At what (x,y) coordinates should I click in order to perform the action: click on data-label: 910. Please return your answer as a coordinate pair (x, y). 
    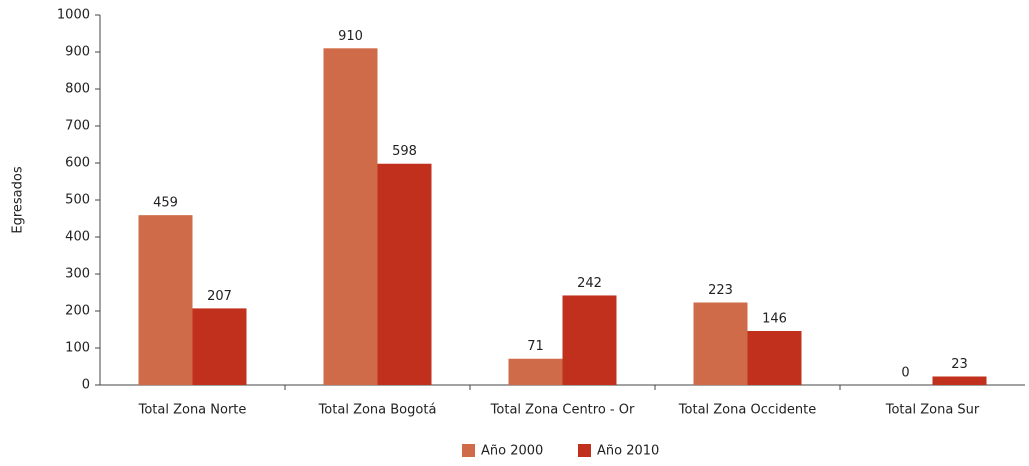
    Looking at the image, I should click on (350, 36).